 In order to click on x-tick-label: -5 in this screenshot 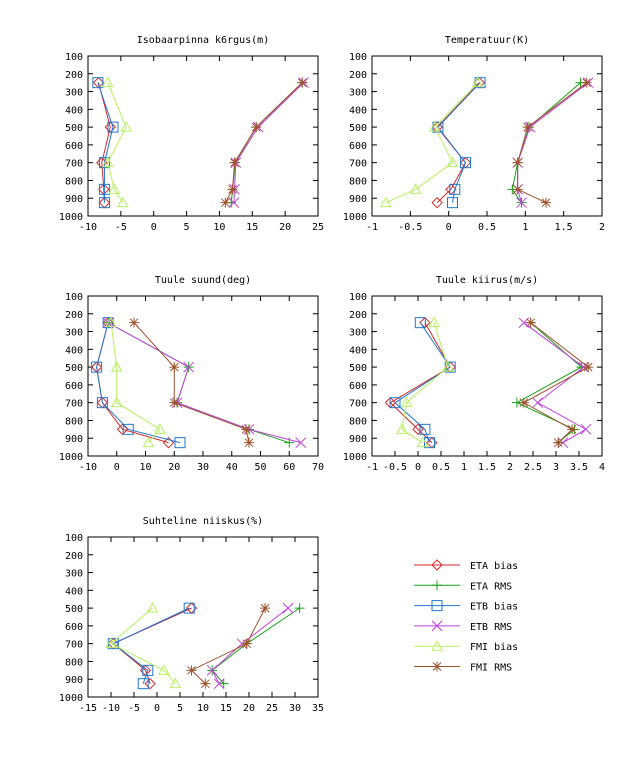, I will do `click(134, 708)`.